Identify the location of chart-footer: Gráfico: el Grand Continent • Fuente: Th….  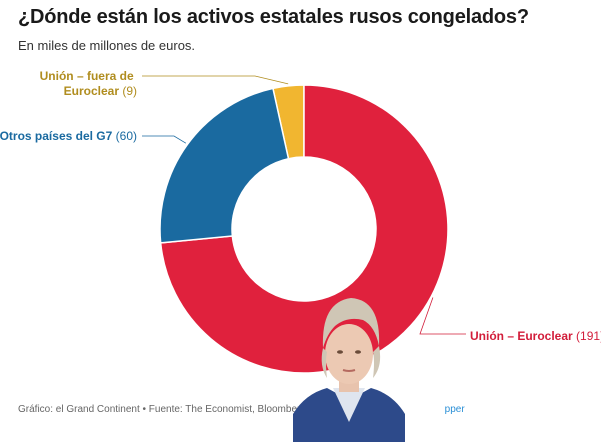
(241, 409).